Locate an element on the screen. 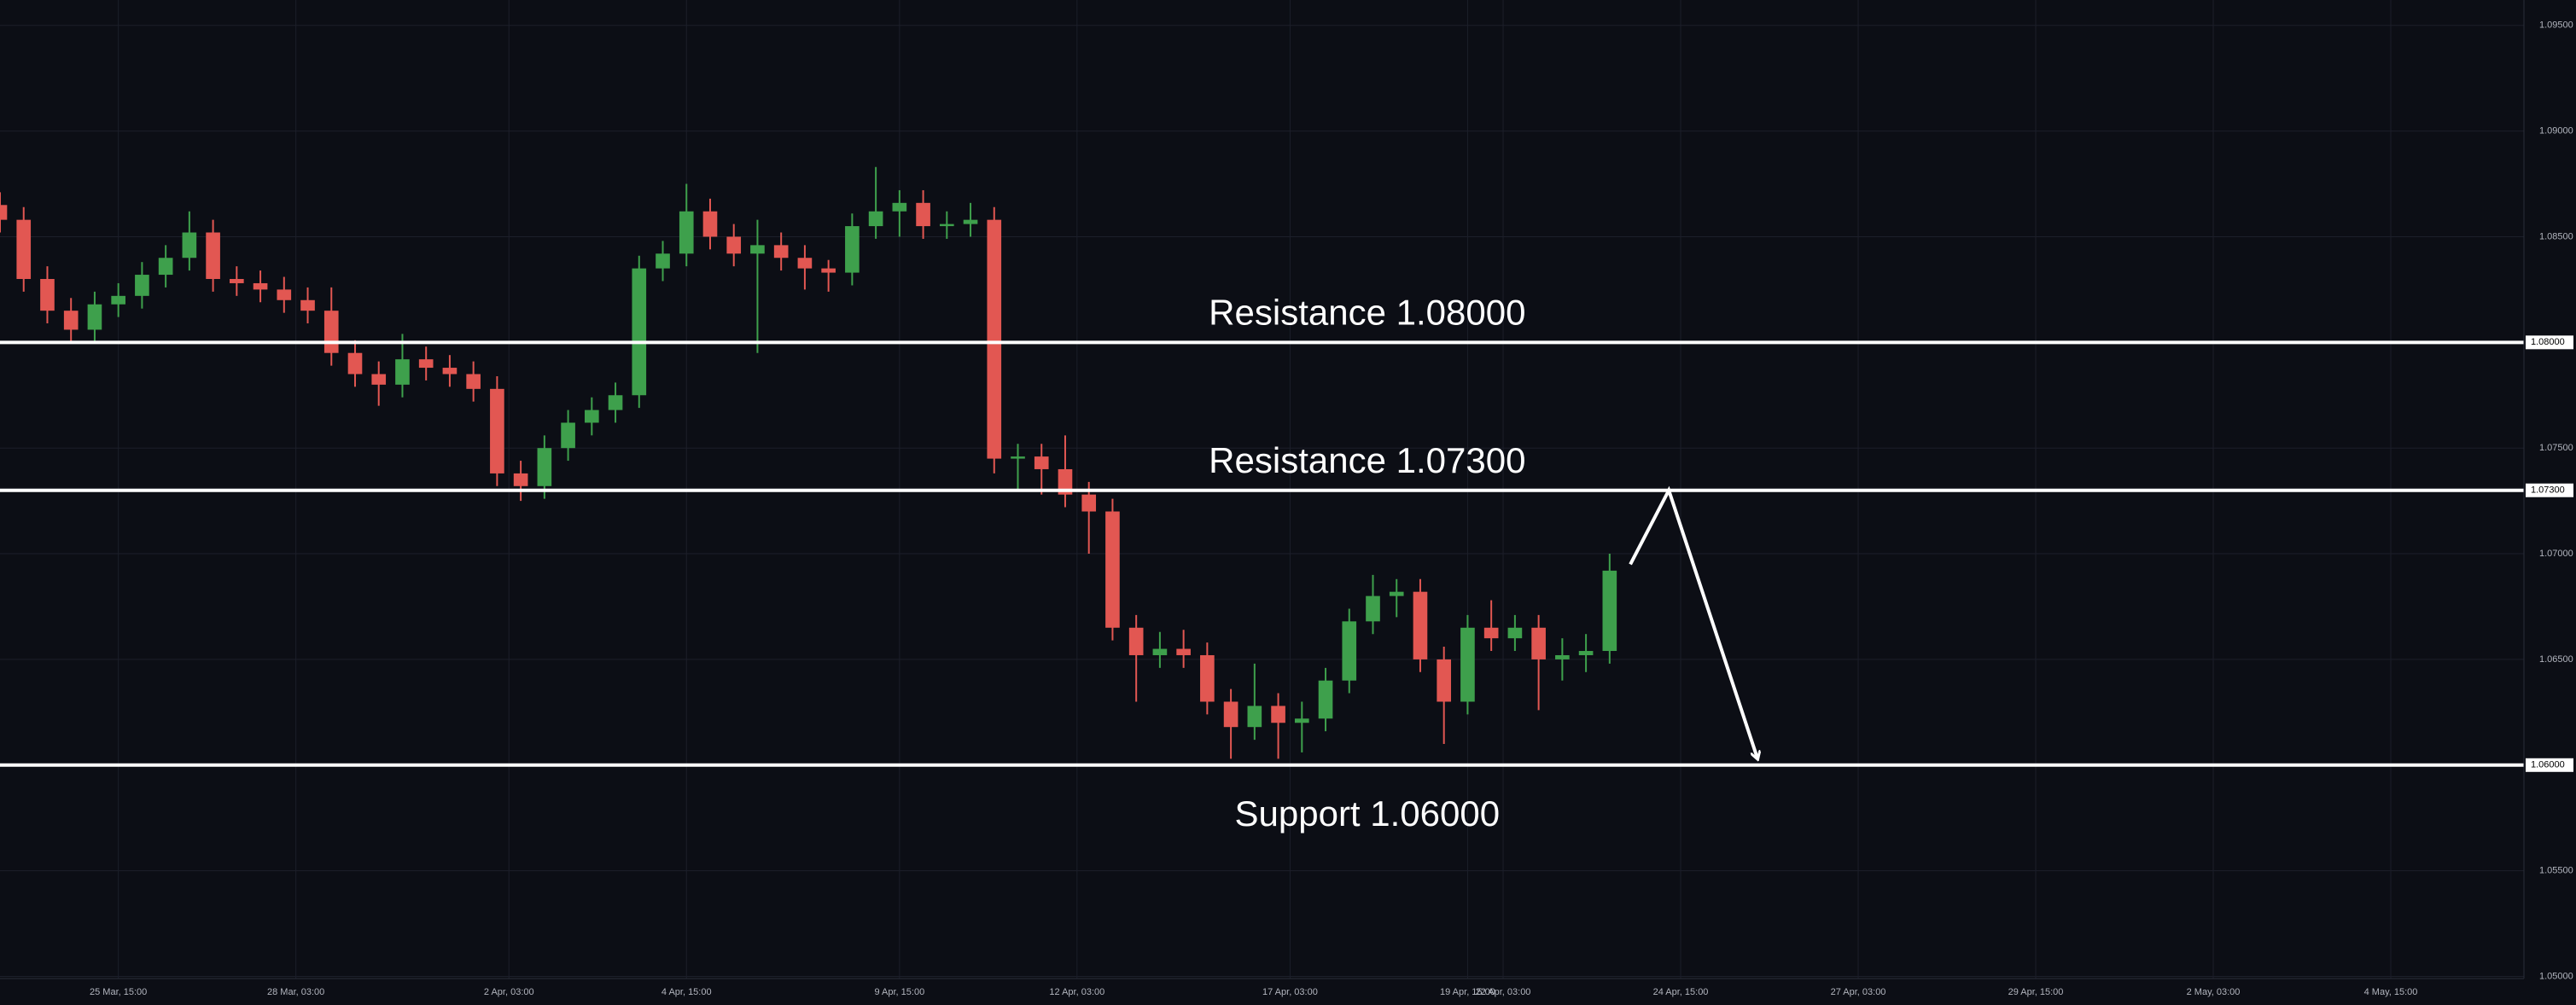  level-tag-label: 1.07300 is located at coordinates (2548, 490).